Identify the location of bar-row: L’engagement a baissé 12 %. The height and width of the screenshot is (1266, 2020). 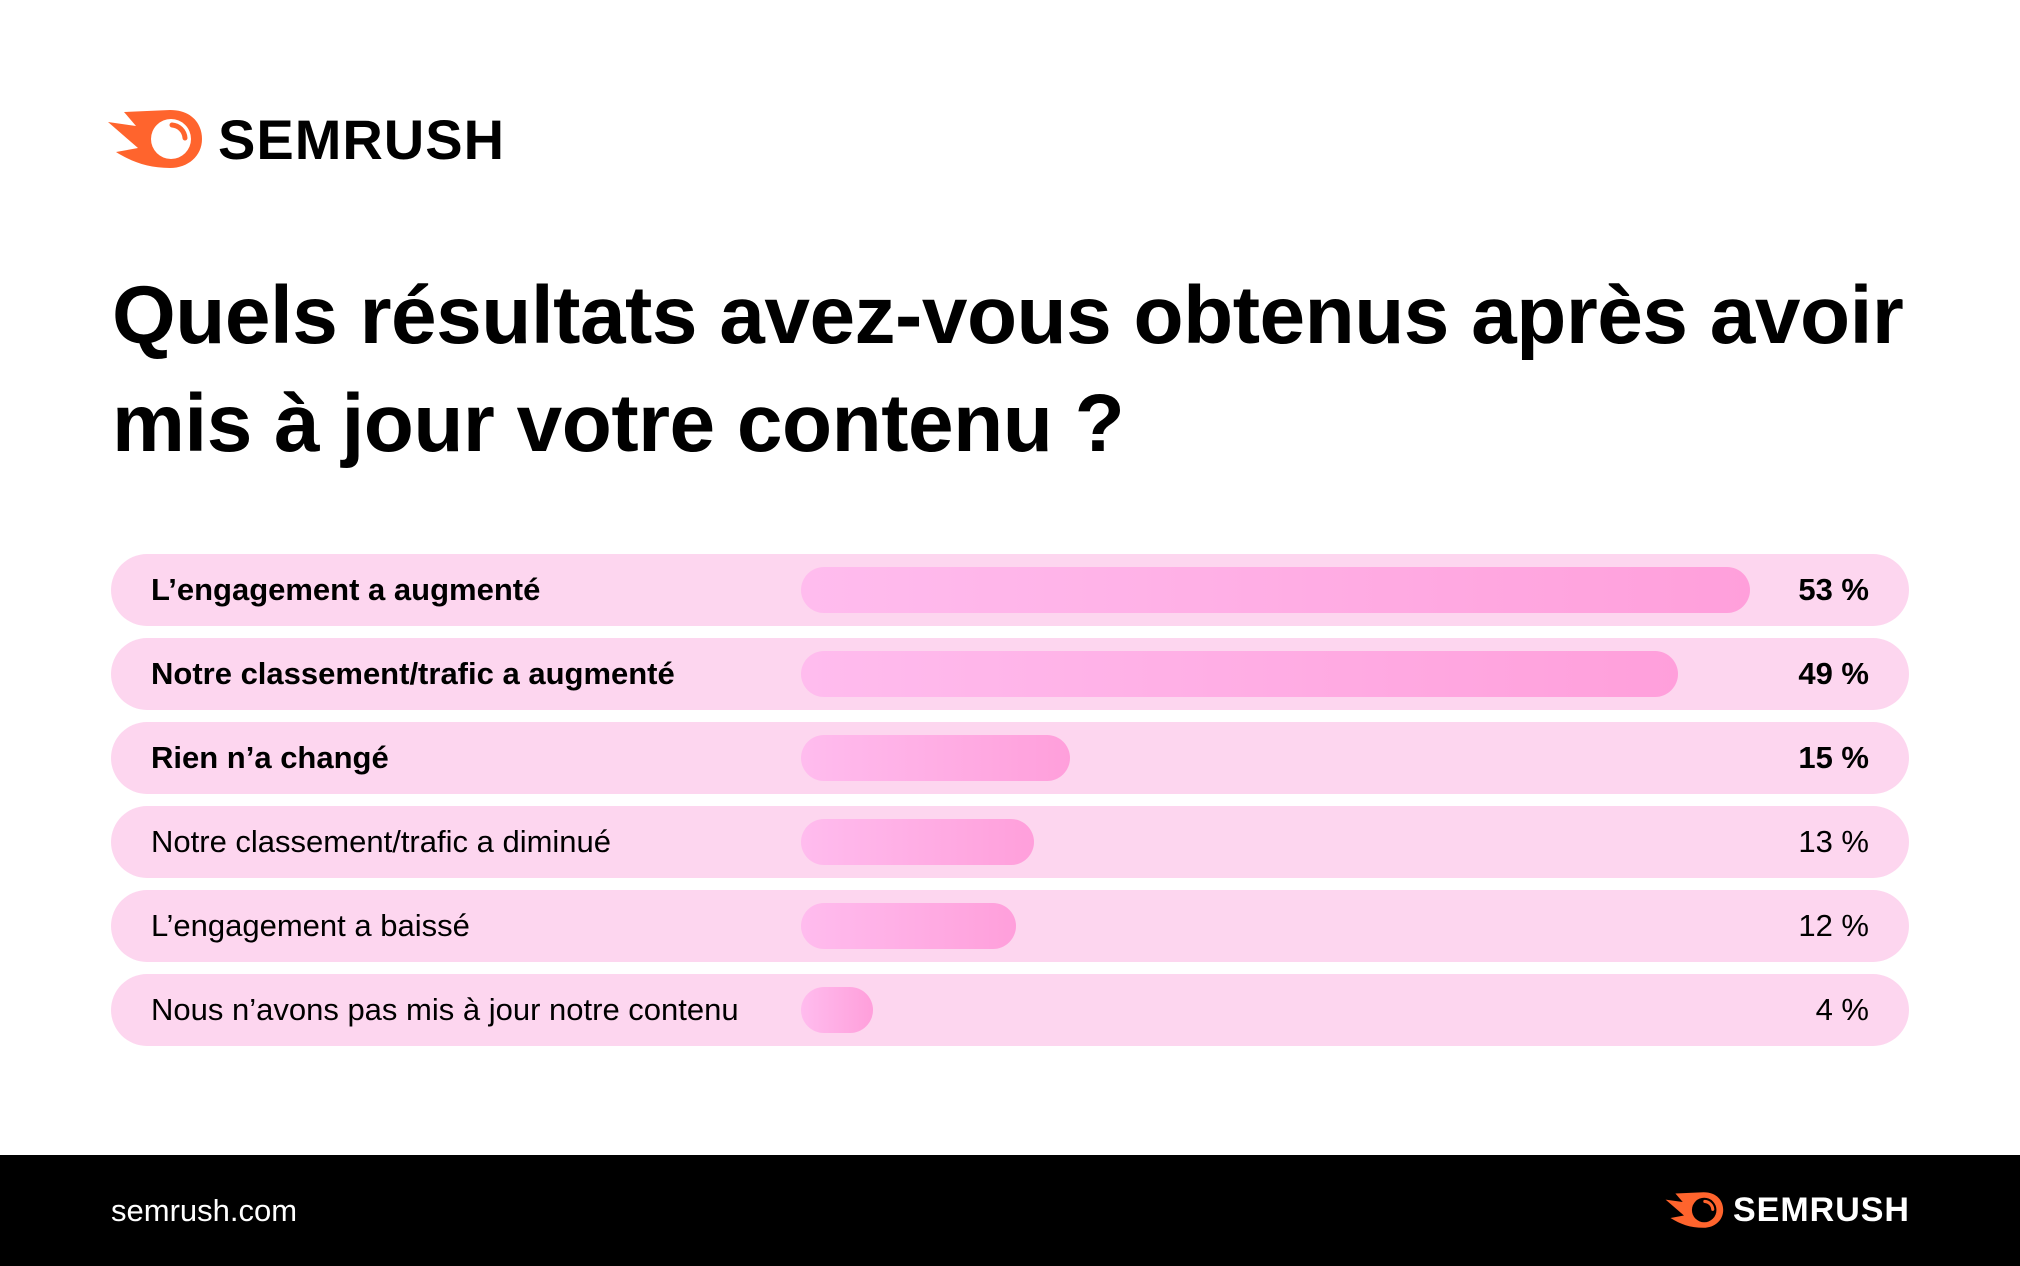
(1010, 926).